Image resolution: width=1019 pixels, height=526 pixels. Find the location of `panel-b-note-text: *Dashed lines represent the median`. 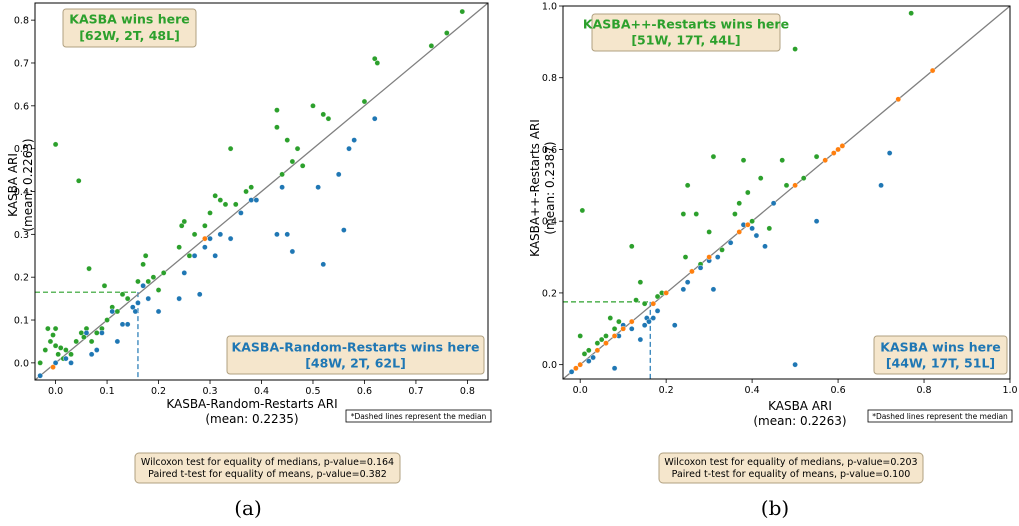

panel-b-note-text: *Dashed lines represent the median is located at coordinates (940, 416).